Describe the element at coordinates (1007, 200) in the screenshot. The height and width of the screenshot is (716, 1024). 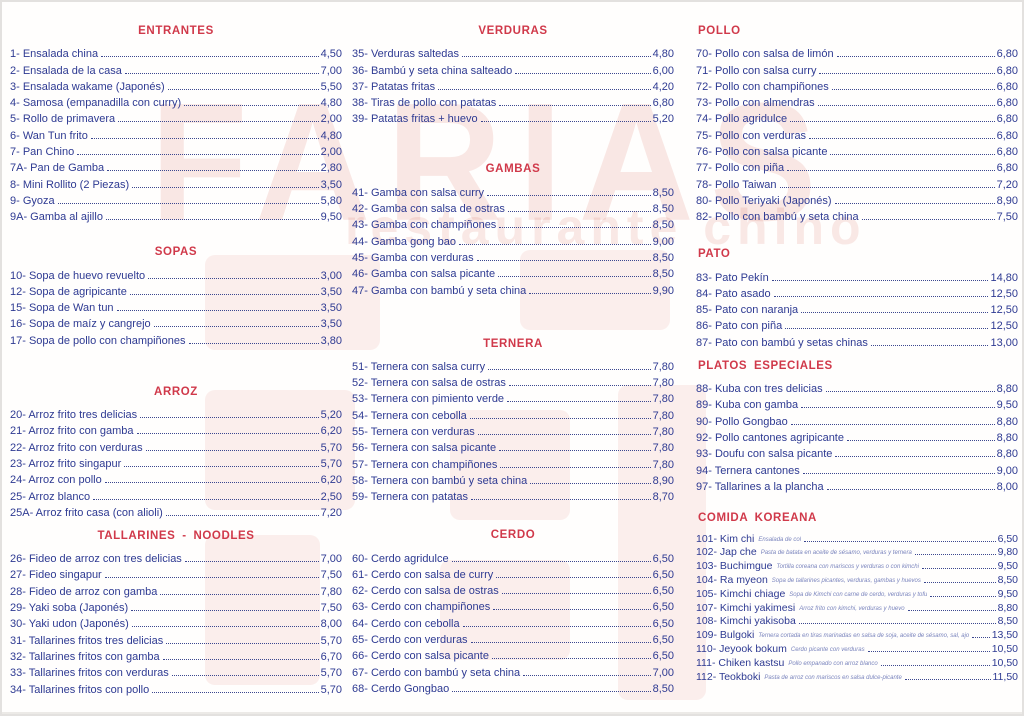
I see `item-price: 8,90` at that location.